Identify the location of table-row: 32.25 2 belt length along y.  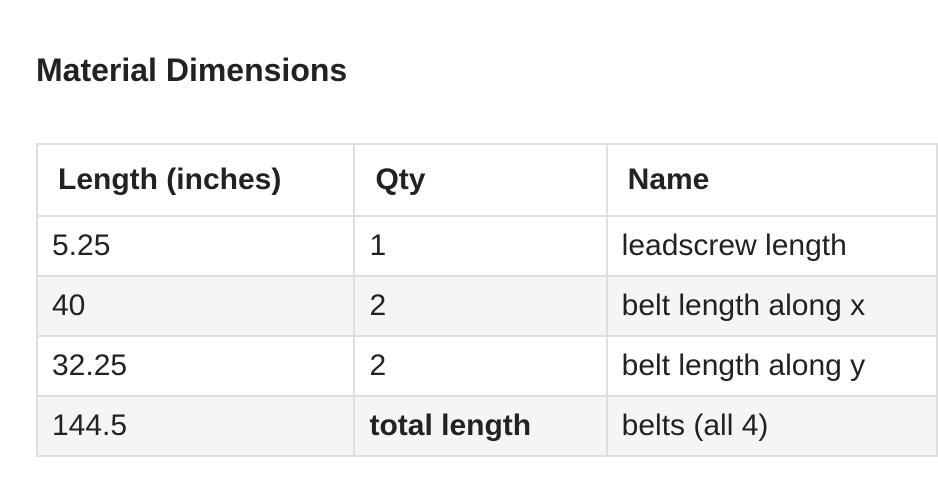
(486, 366).